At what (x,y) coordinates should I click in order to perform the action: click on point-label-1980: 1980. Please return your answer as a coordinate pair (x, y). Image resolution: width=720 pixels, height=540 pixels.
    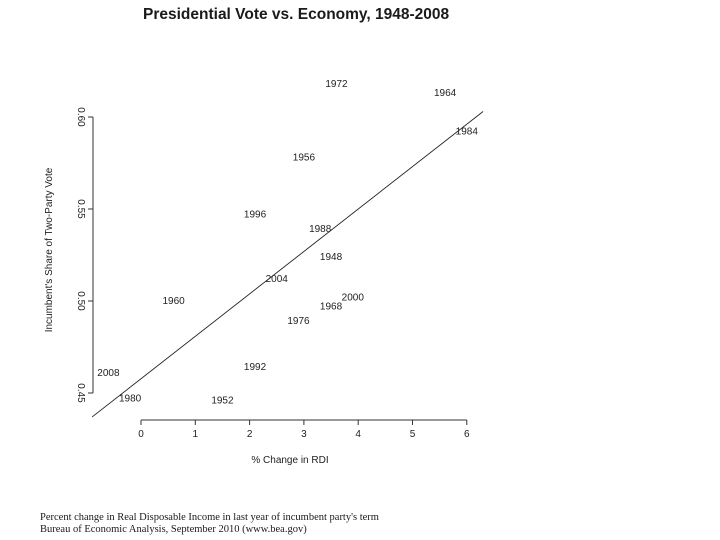
    Looking at the image, I should click on (130, 399).